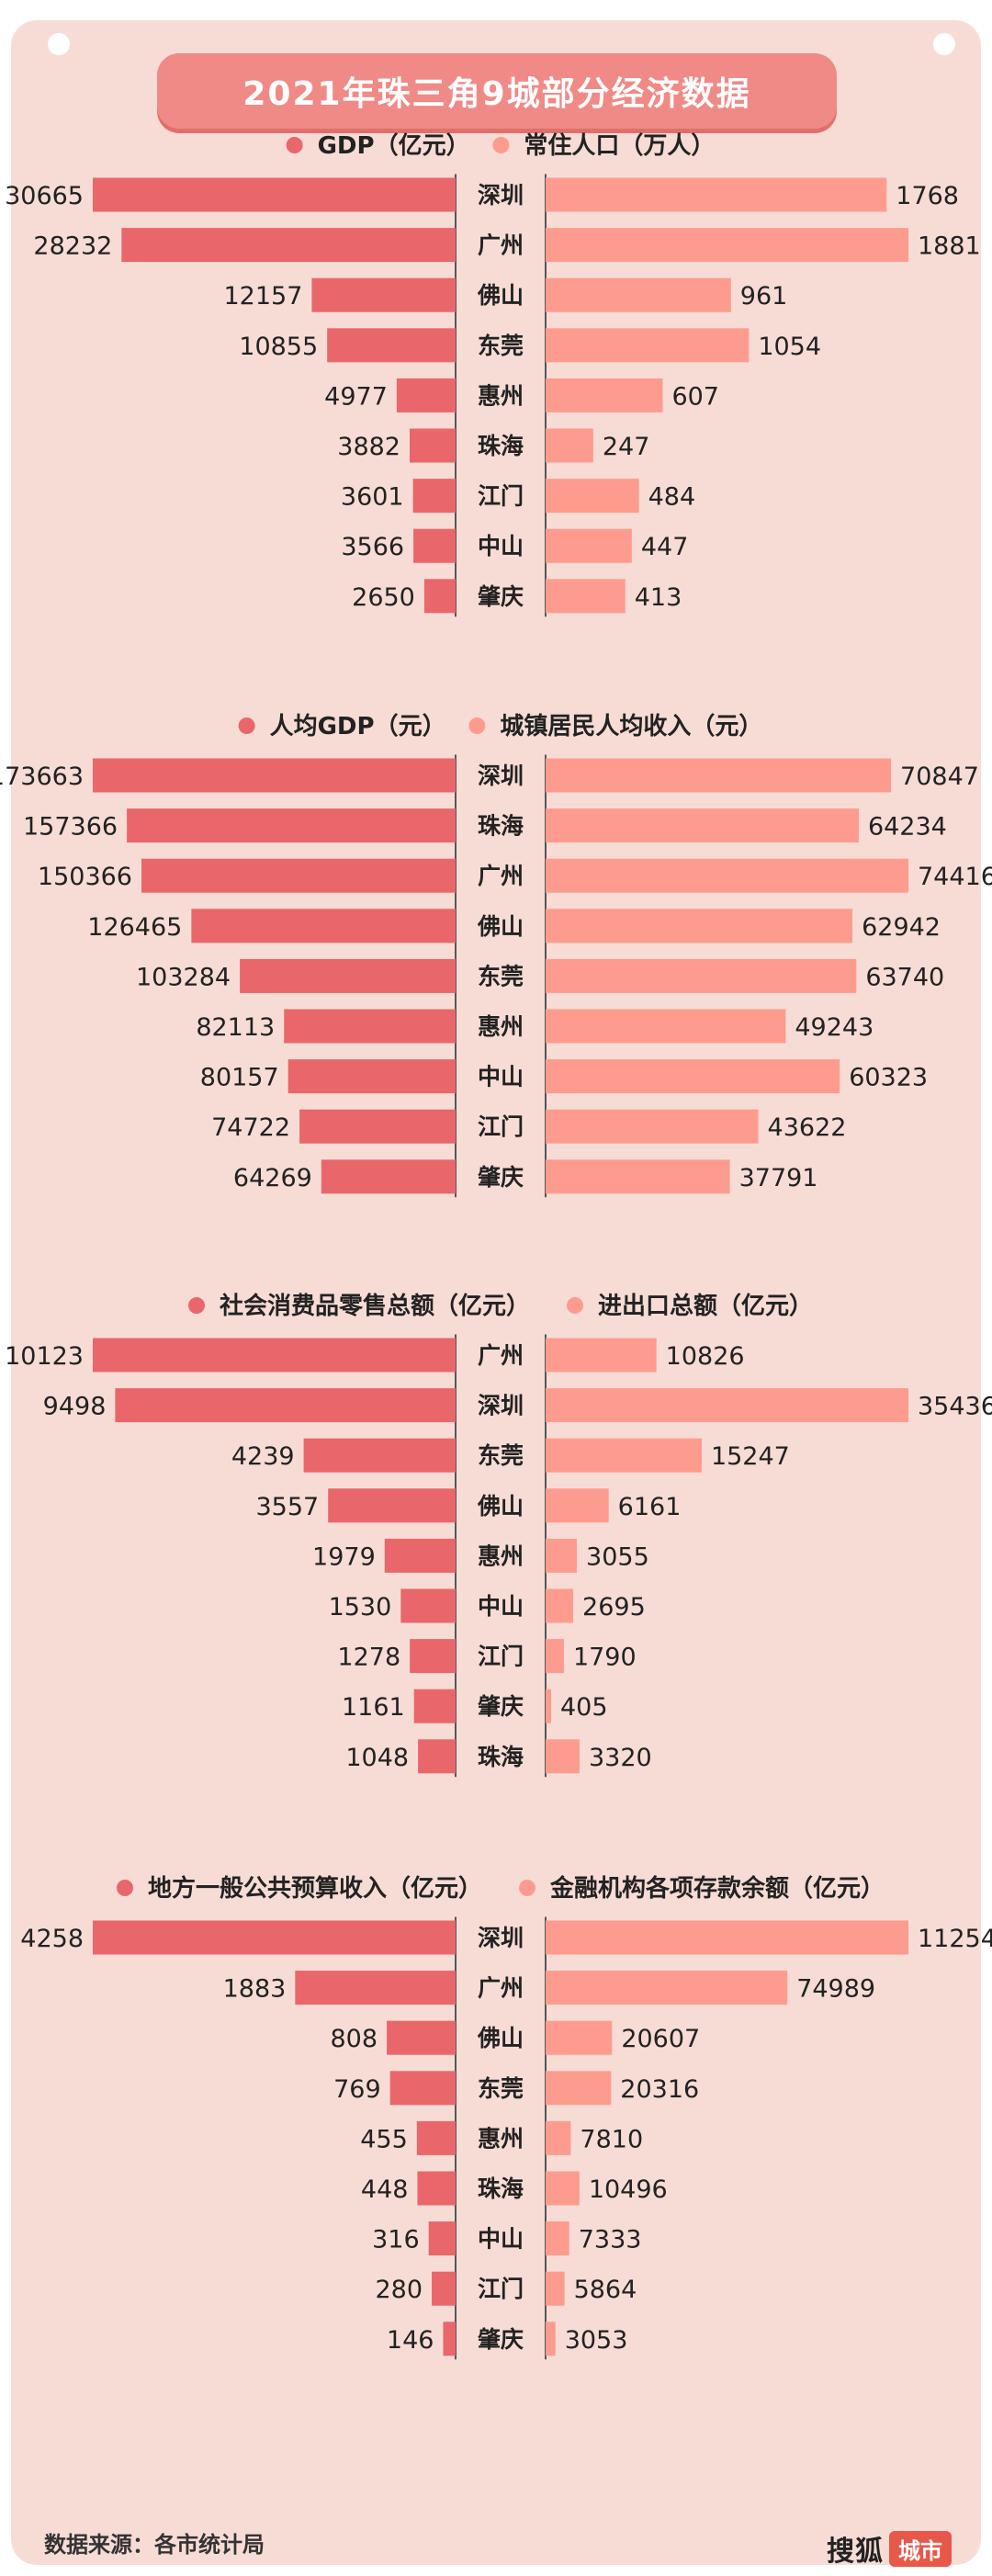 The width and height of the screenshot is (992, 2576). Describe the element at coordinates (789, 347) in the screenshot. I see `right-value-label: 1054` at that location.